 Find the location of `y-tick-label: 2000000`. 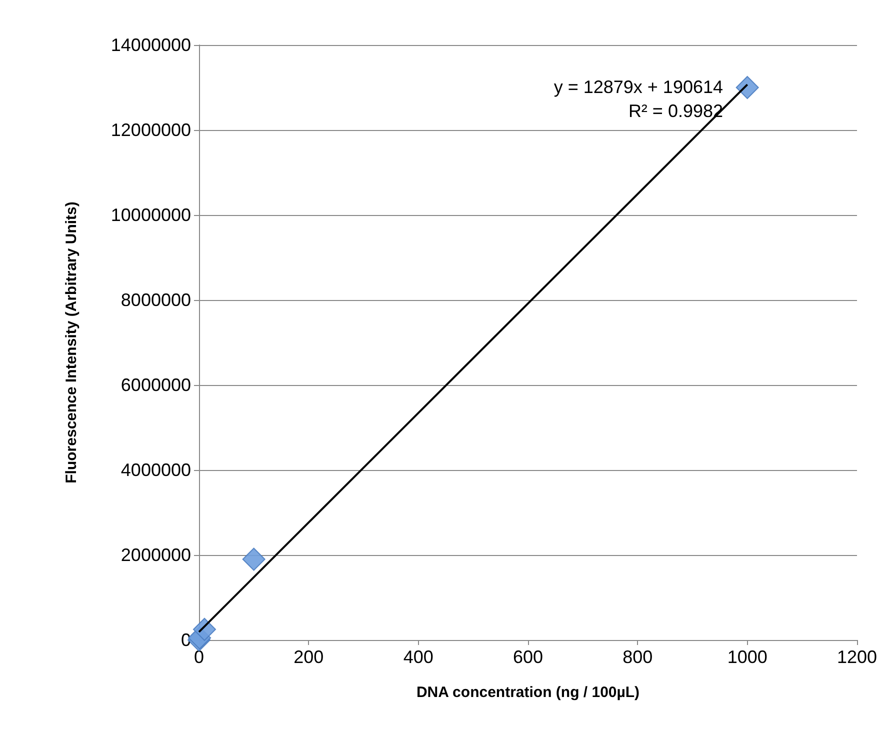

y-tick-label: 2000000 is located at coordinates (155, 555).